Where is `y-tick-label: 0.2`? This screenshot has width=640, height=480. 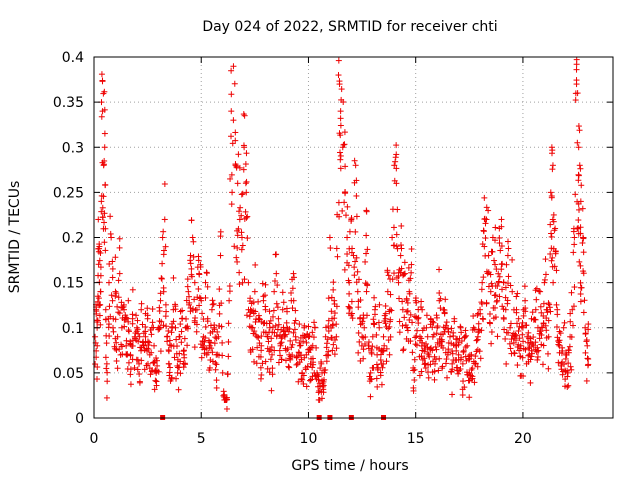 y-tick-label: 0.2 is located at coordinates (73, 239).